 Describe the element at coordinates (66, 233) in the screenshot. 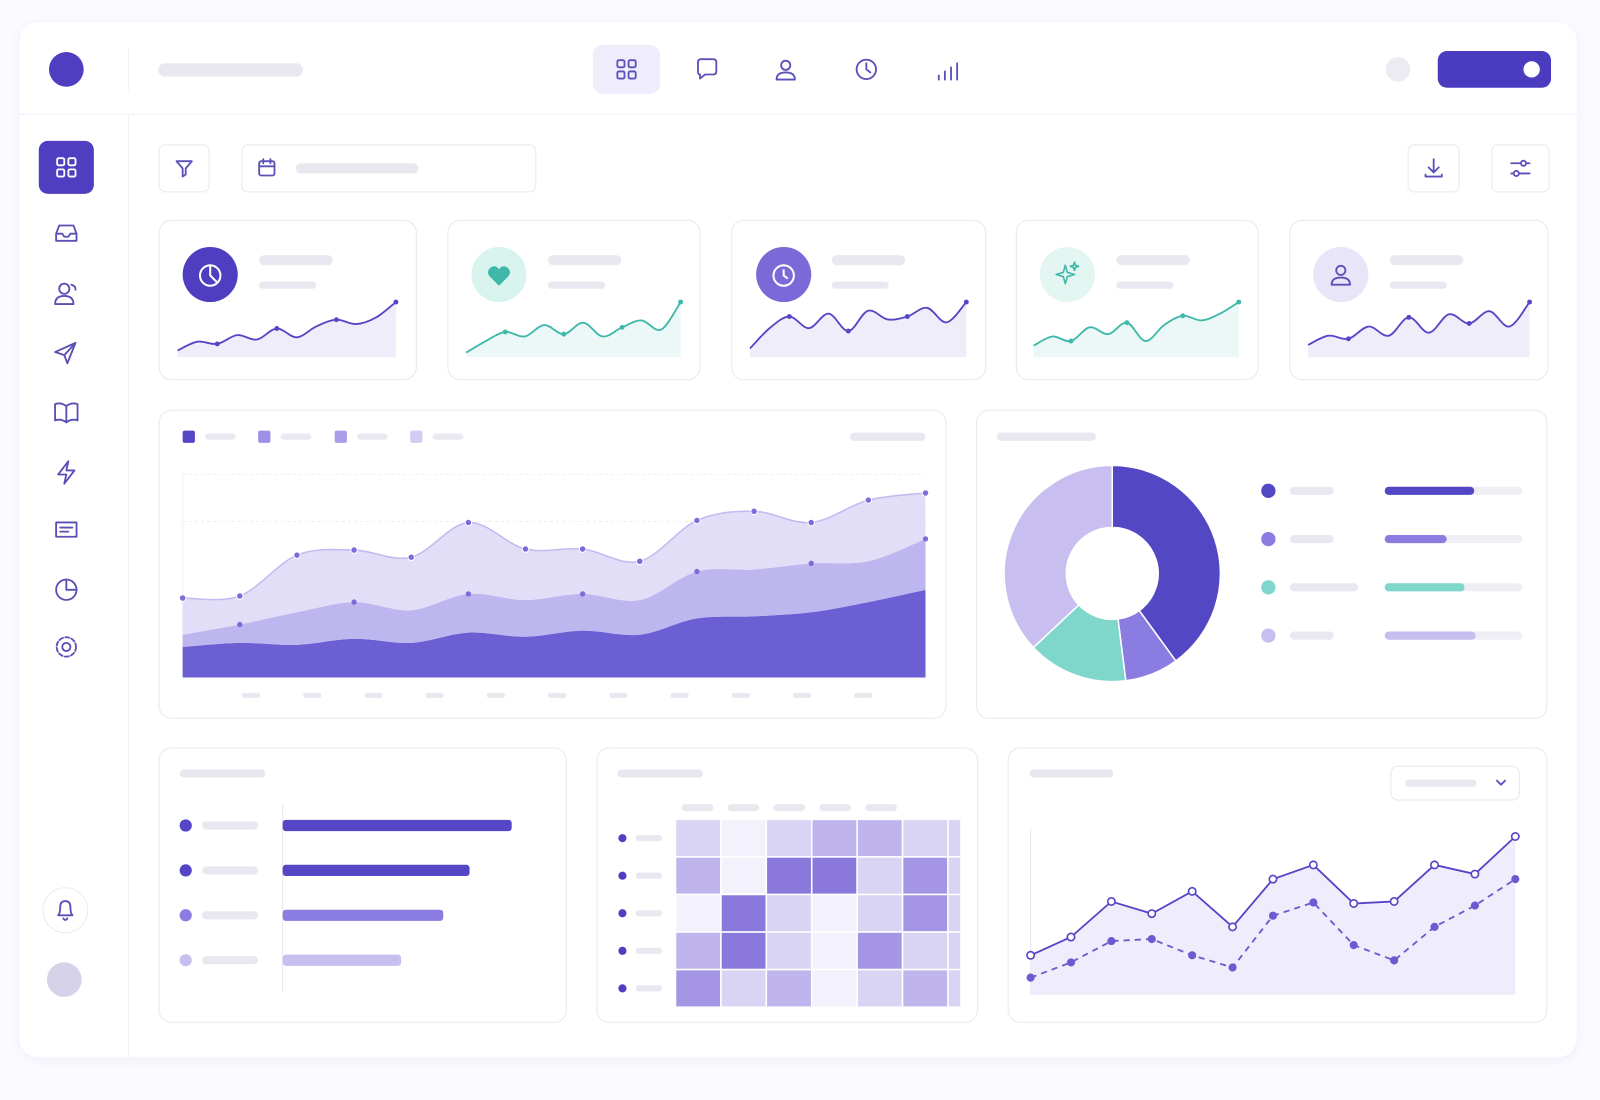

I see `sidebar-inbox` at that location.